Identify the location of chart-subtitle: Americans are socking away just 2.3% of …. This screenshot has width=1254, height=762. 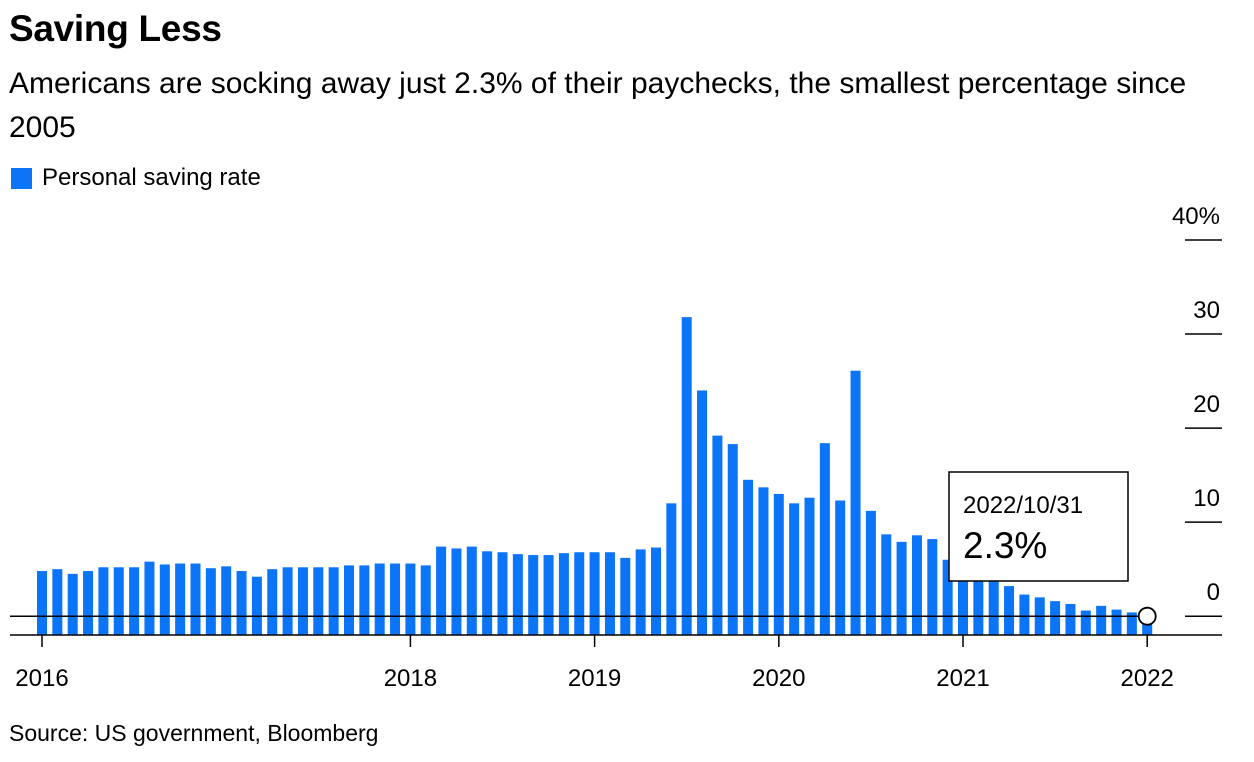
(598, 105).